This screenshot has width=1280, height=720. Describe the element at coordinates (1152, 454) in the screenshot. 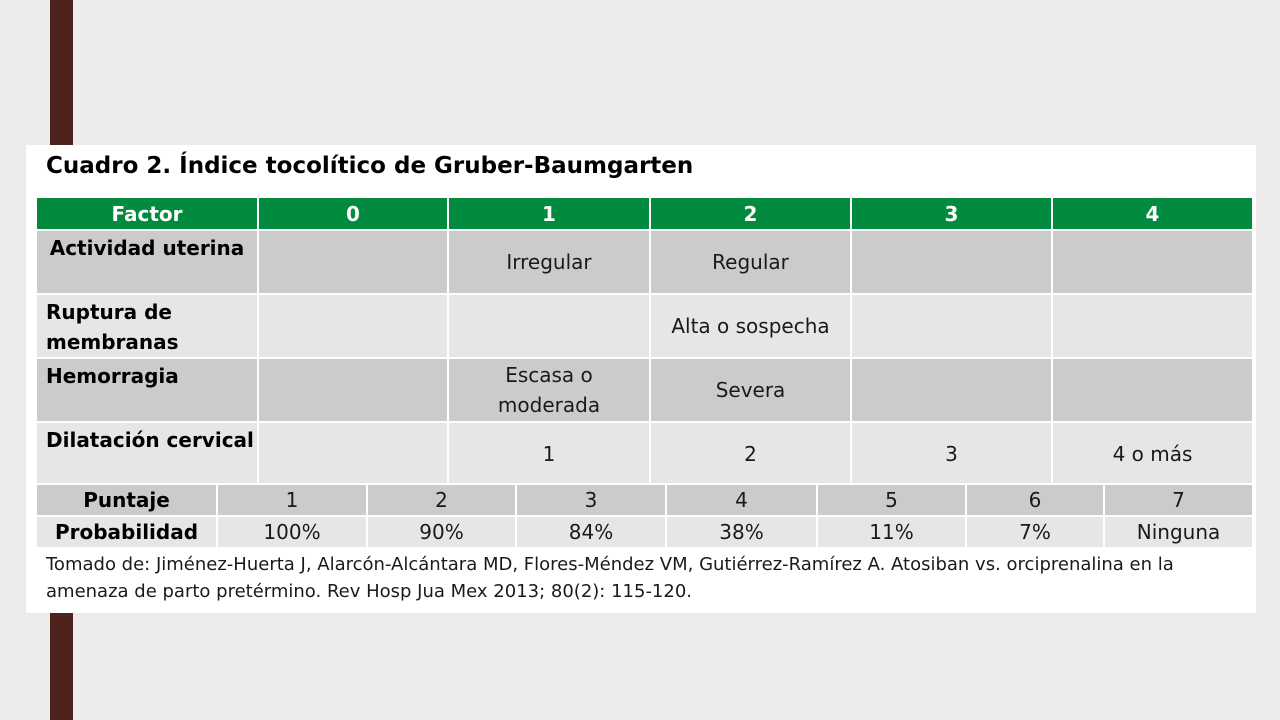

I see `table-cell: 4 o más` at that location.